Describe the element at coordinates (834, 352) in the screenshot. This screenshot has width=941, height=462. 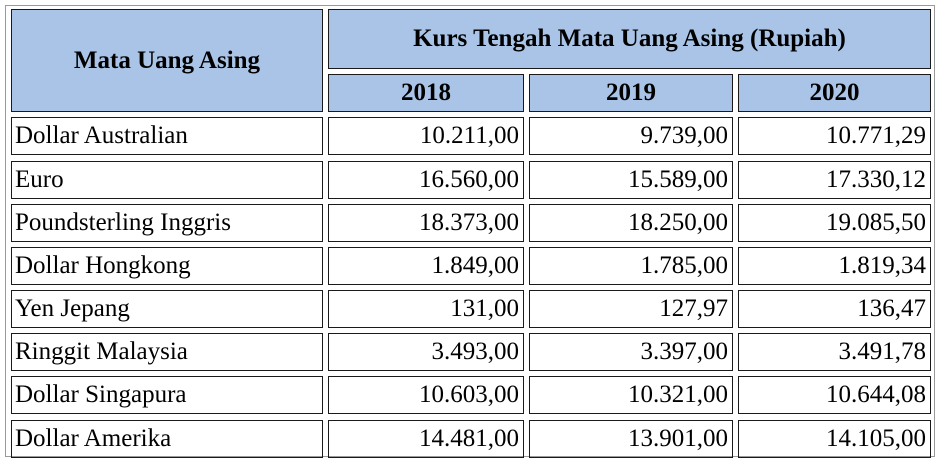
I see `value-2020: 3.491,78` at that location.